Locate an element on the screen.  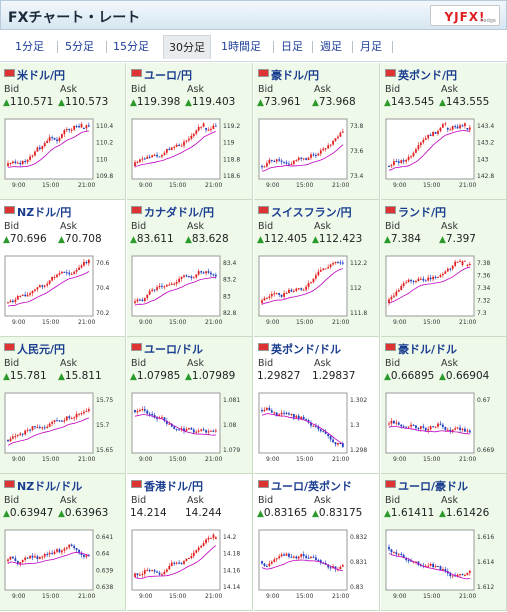
y-tick-label: 112 is located at coordinates (356, 288).